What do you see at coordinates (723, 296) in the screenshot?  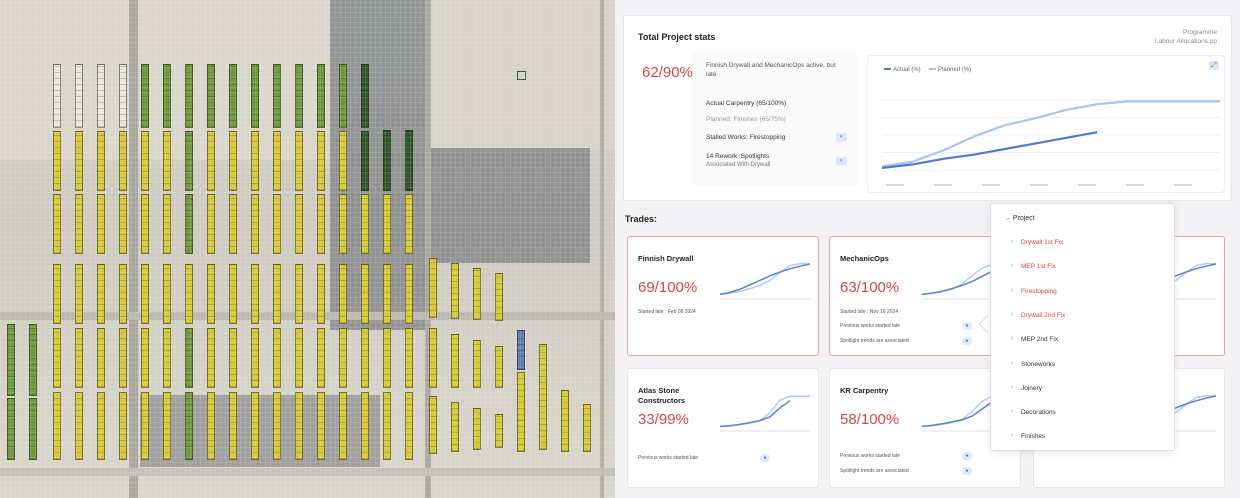 I see `trade-card-drywall: Finnish Drywall 69/100% Started late` at bounding box center [723, 296].